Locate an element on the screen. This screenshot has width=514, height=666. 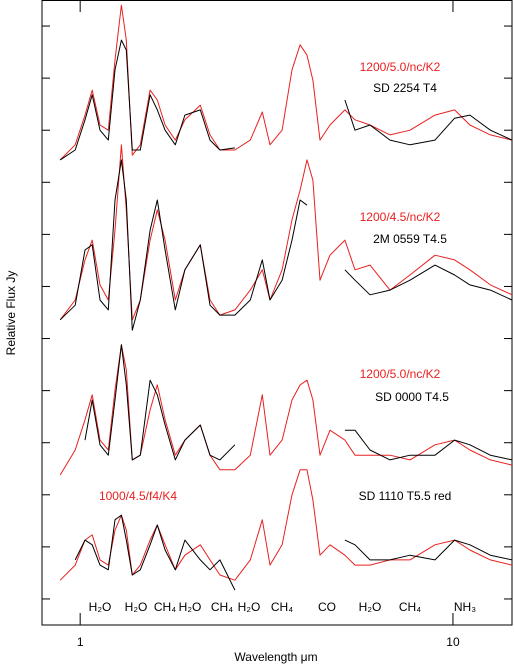
y-axis-label: Relative Flux Jy is located at coordinates (11, 313).